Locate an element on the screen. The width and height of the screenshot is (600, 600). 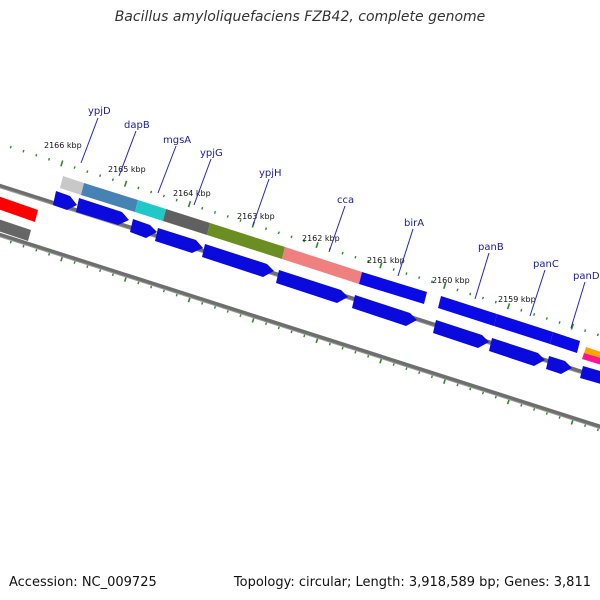
gene-label: ypjH is located at coordinates (270, 173).